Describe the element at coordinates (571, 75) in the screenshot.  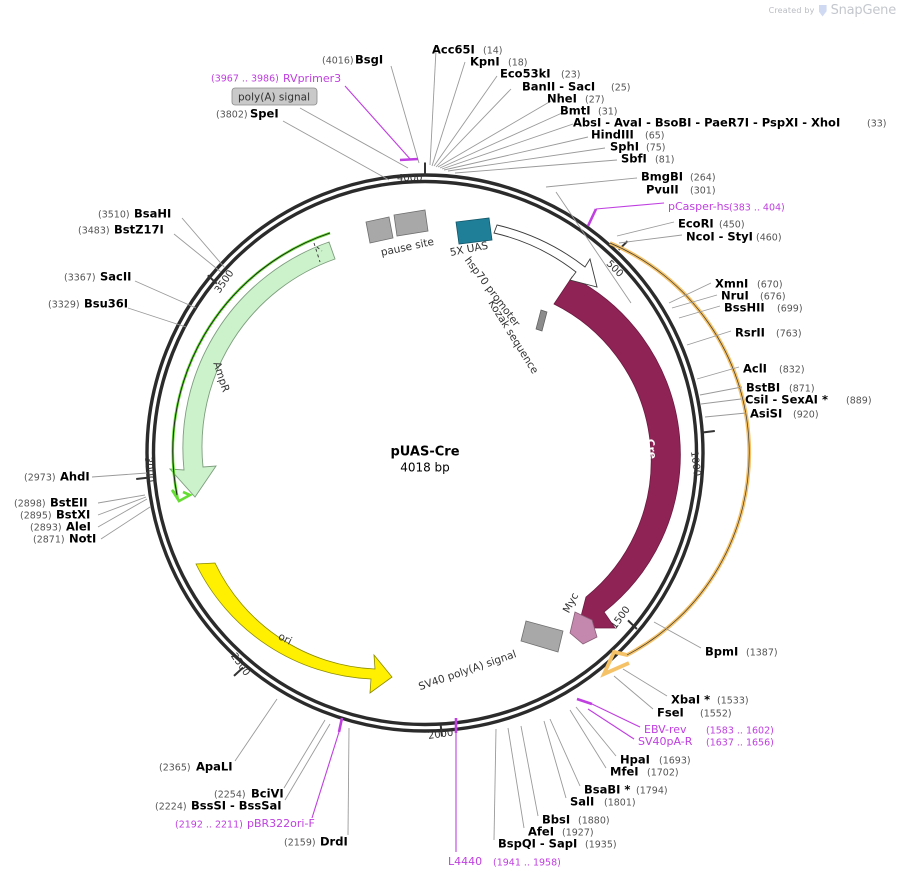
I see `svg-text: (23)` at that location.